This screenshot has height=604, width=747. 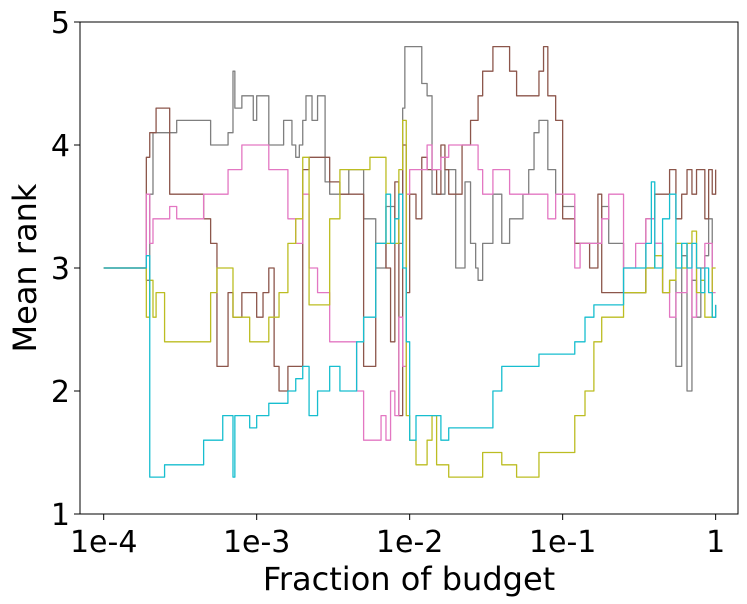 What do you see at coordinates (25, 267) in the screenshot?
I see `y-axis-label: Mean rank` at bounding box center [25, 267].